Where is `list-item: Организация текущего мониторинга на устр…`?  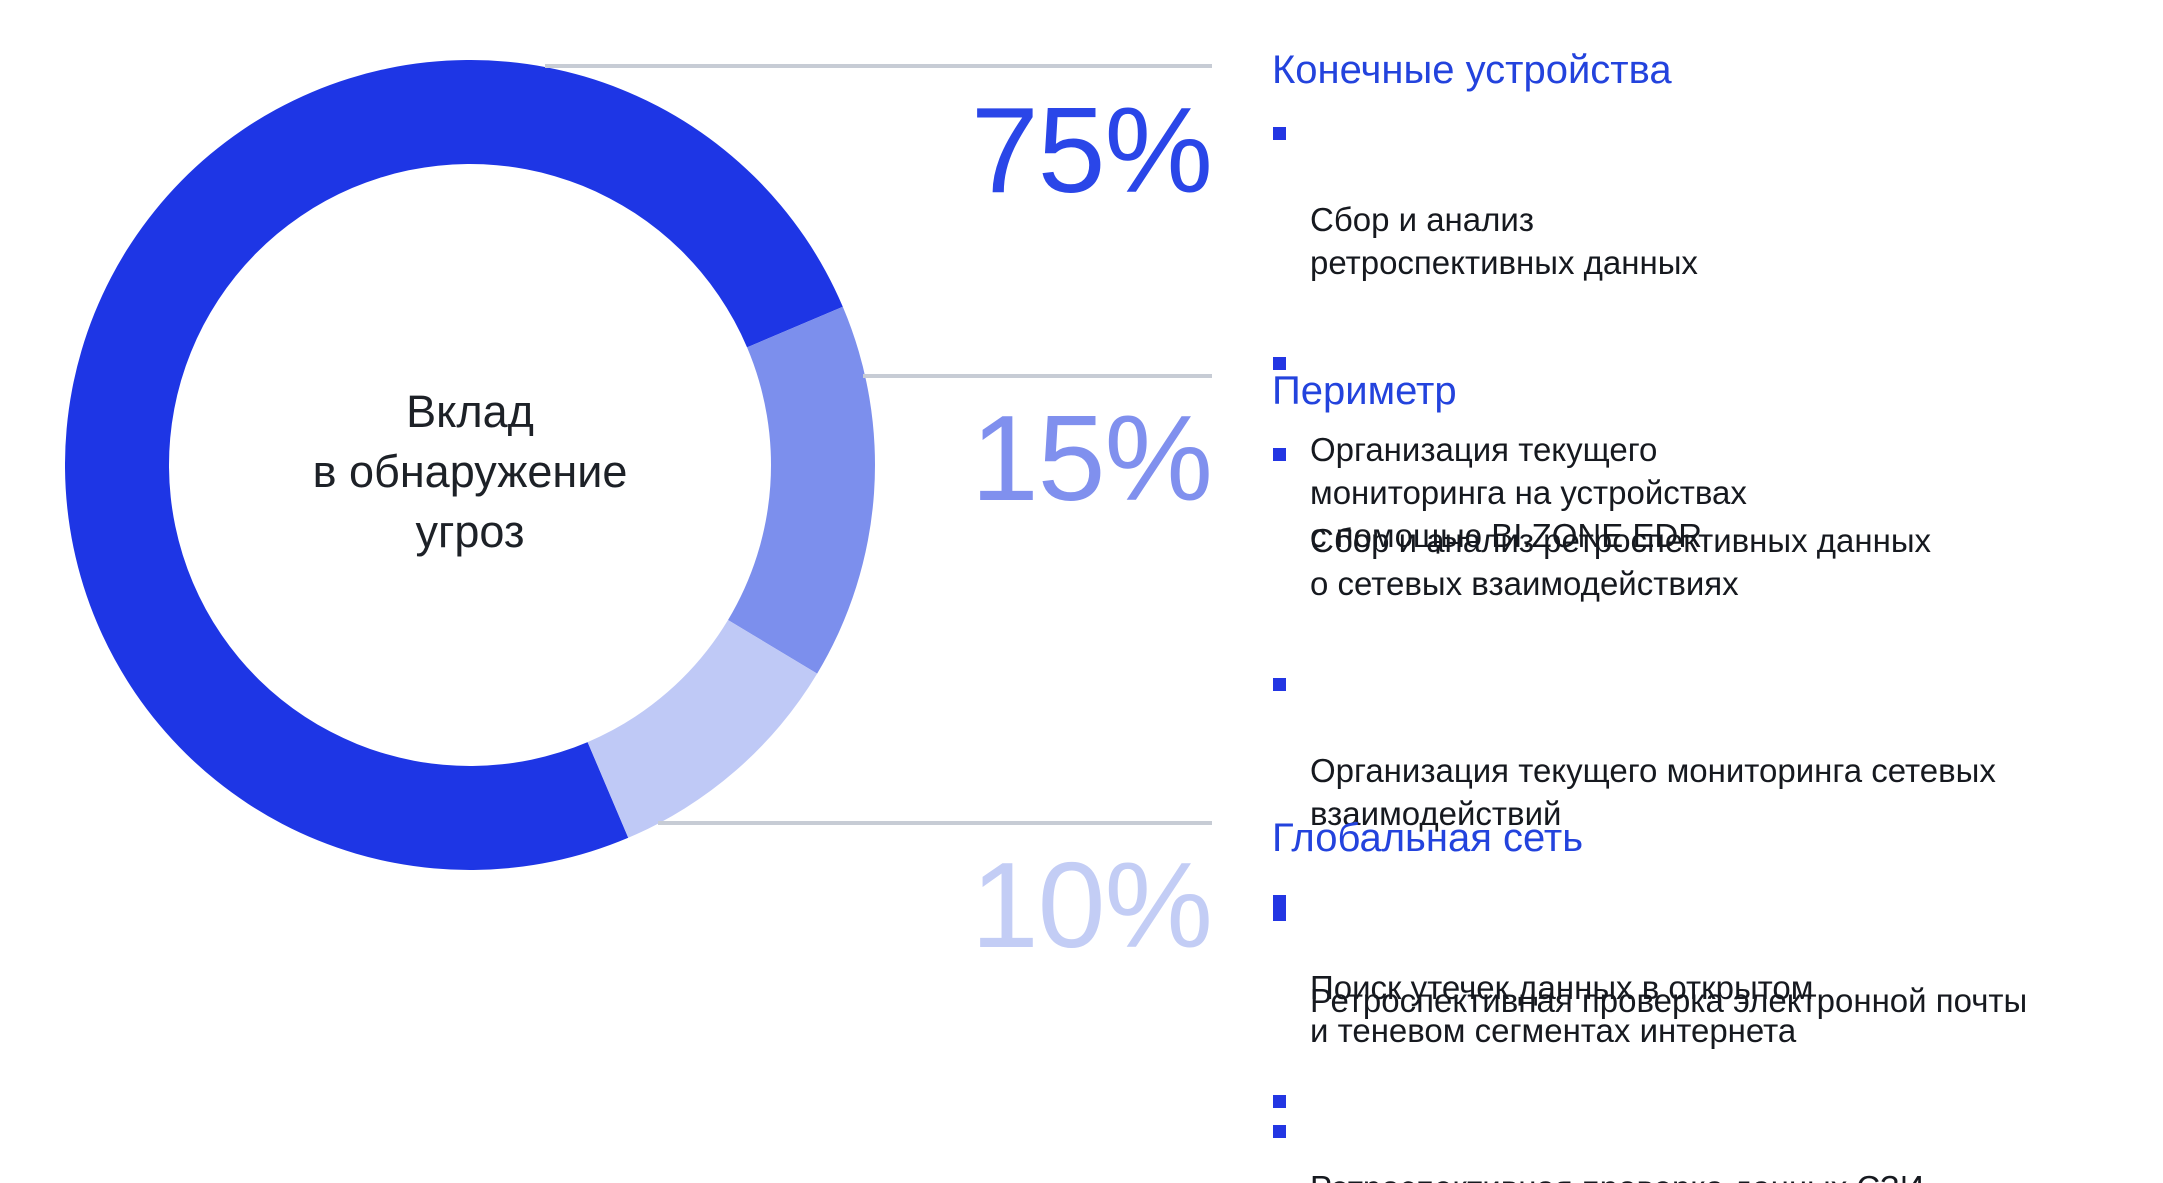 list-item: Организация текущего мониторинга на устр… is located at coordinates (1702, 471).